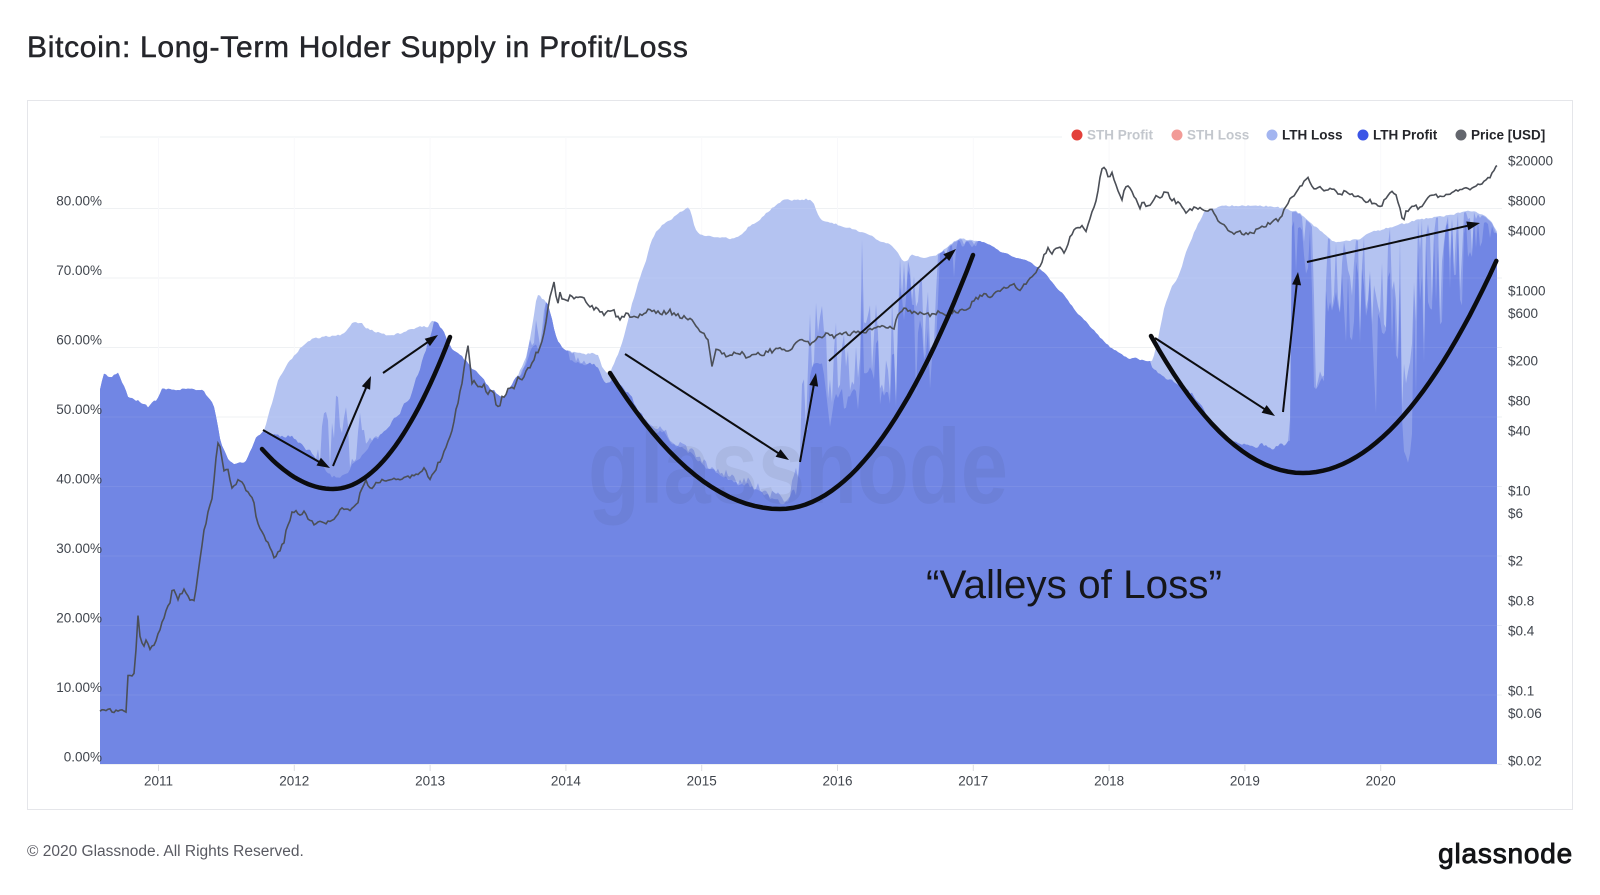 Image resolution: width=1600 pixels, height=895 pixels. I want to click on svg-text: 2016, so click(837, 781).